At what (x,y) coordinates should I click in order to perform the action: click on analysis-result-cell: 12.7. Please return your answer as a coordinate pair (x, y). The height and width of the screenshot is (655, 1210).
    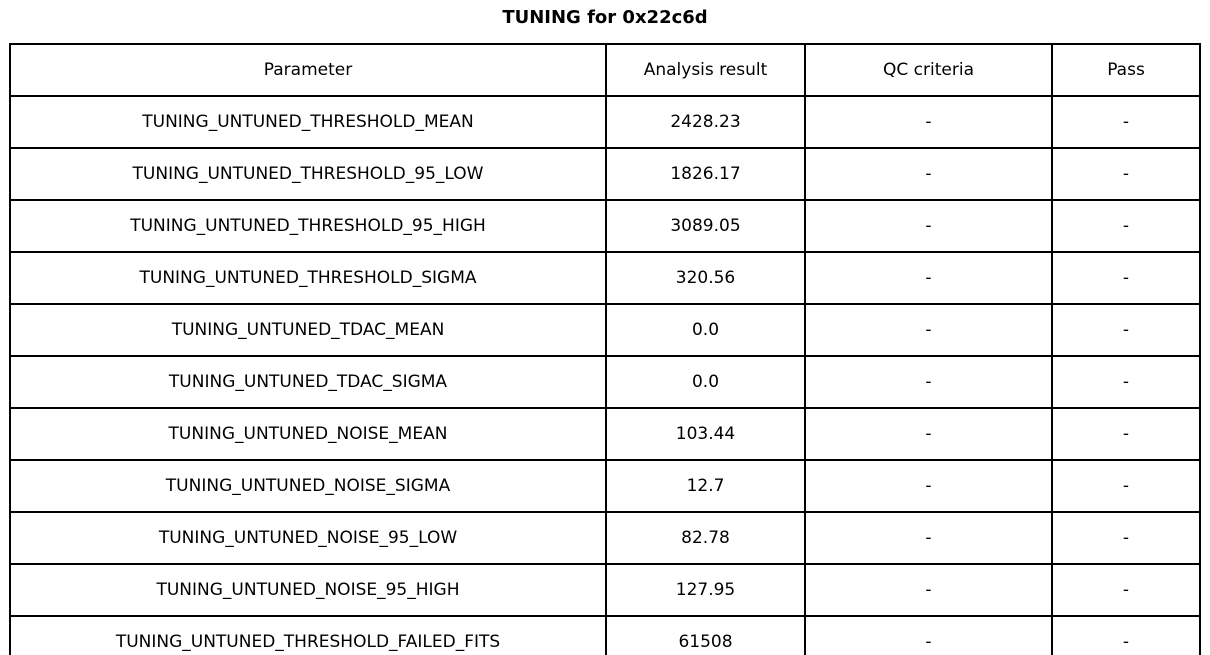
    Looking at the image, I should click on (705, 486).